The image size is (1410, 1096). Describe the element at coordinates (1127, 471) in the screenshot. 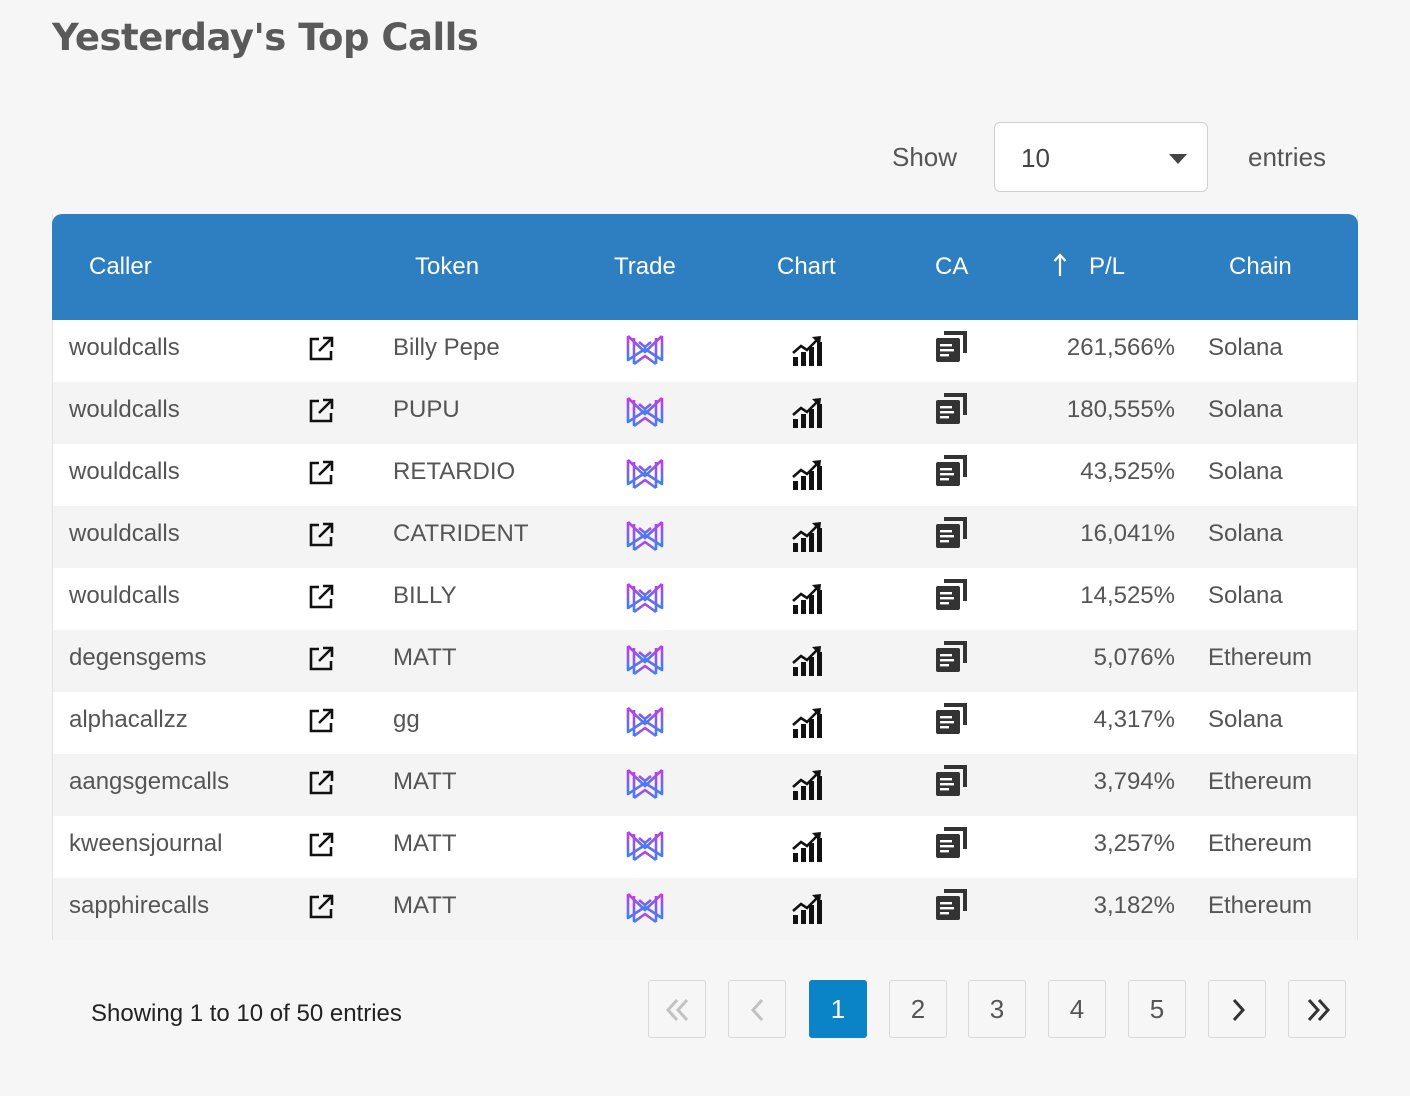

I see `pl-value: 43,525%` at that location.